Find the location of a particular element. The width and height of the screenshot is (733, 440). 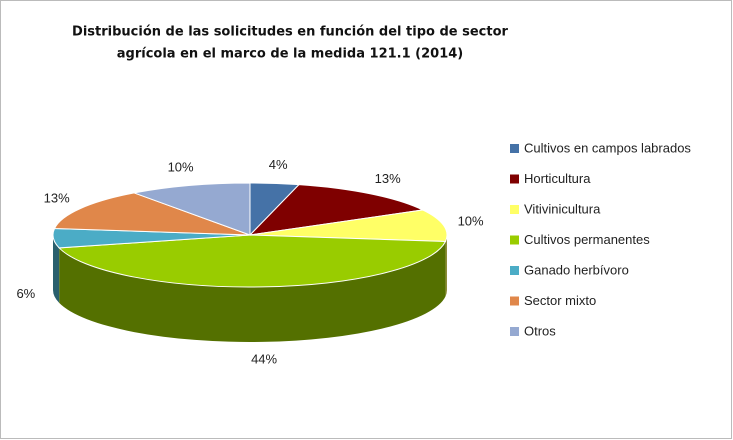

data-label: 6% is located at coordinates (25, 293).